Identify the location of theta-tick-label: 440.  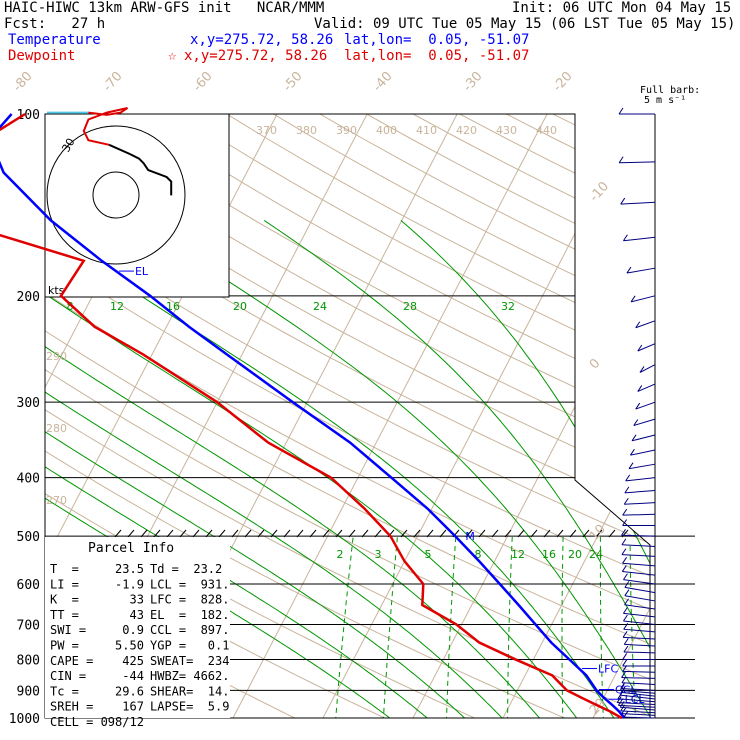
(546, 130).